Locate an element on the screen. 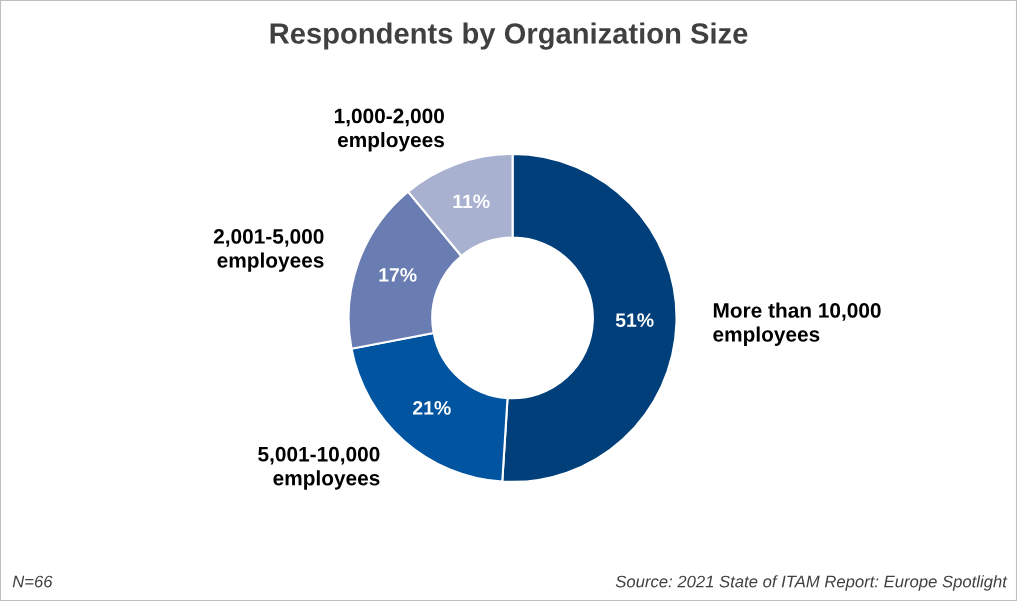  data-label: 17% is located at coordinates (398, 275).